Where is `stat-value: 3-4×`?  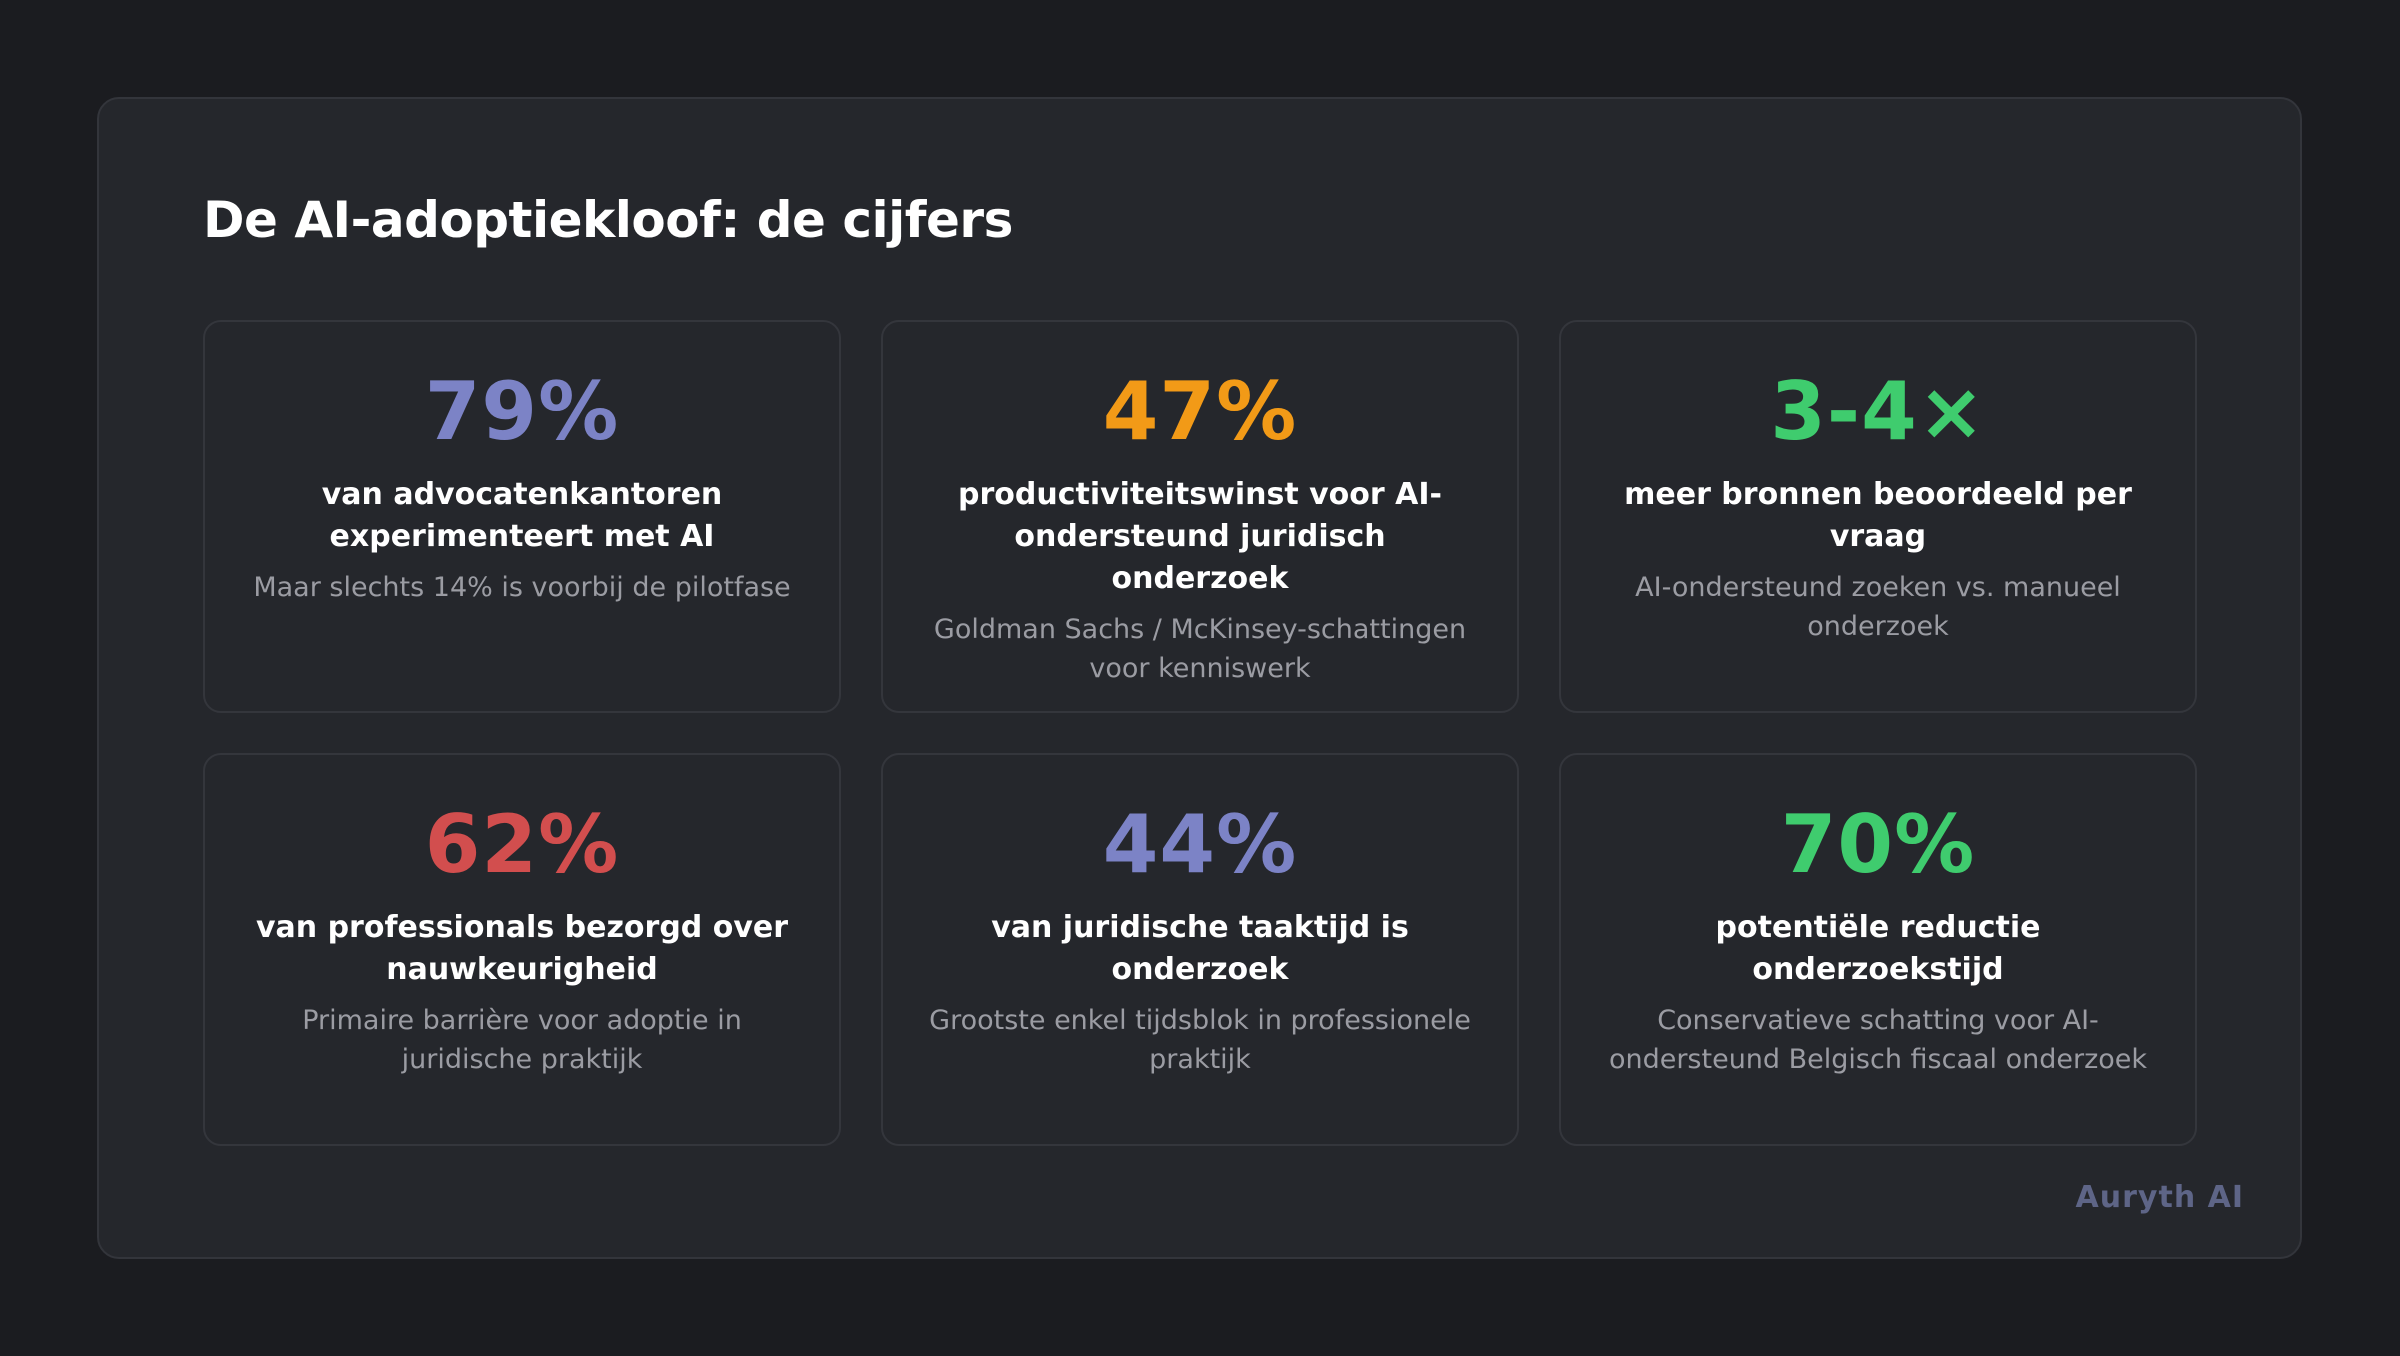
stat-value: 3-4× is located at coordinates (1878, 411).